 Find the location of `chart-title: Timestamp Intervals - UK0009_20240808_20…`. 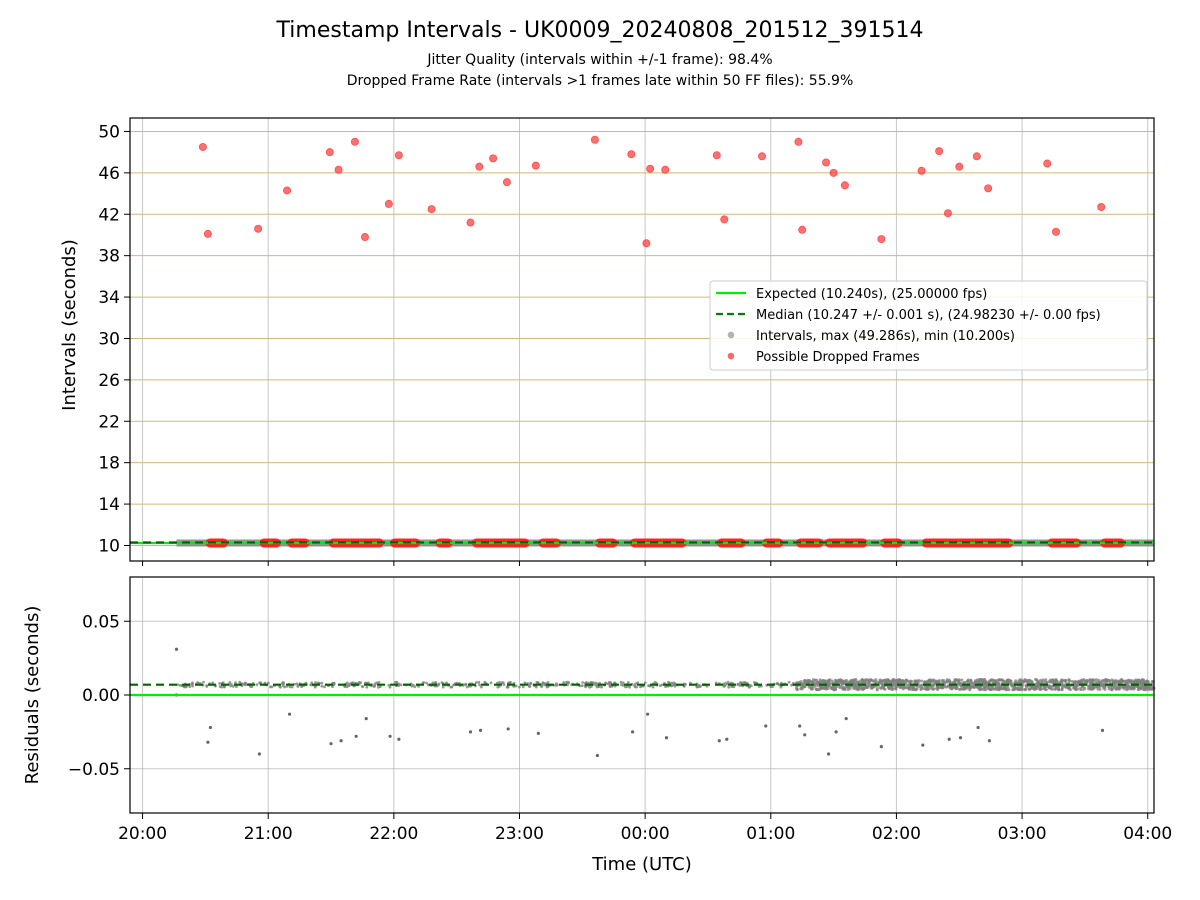

chart-title: Timestamp Intervals - UK0009_20240808_20… is located at coordinates (600, 30).